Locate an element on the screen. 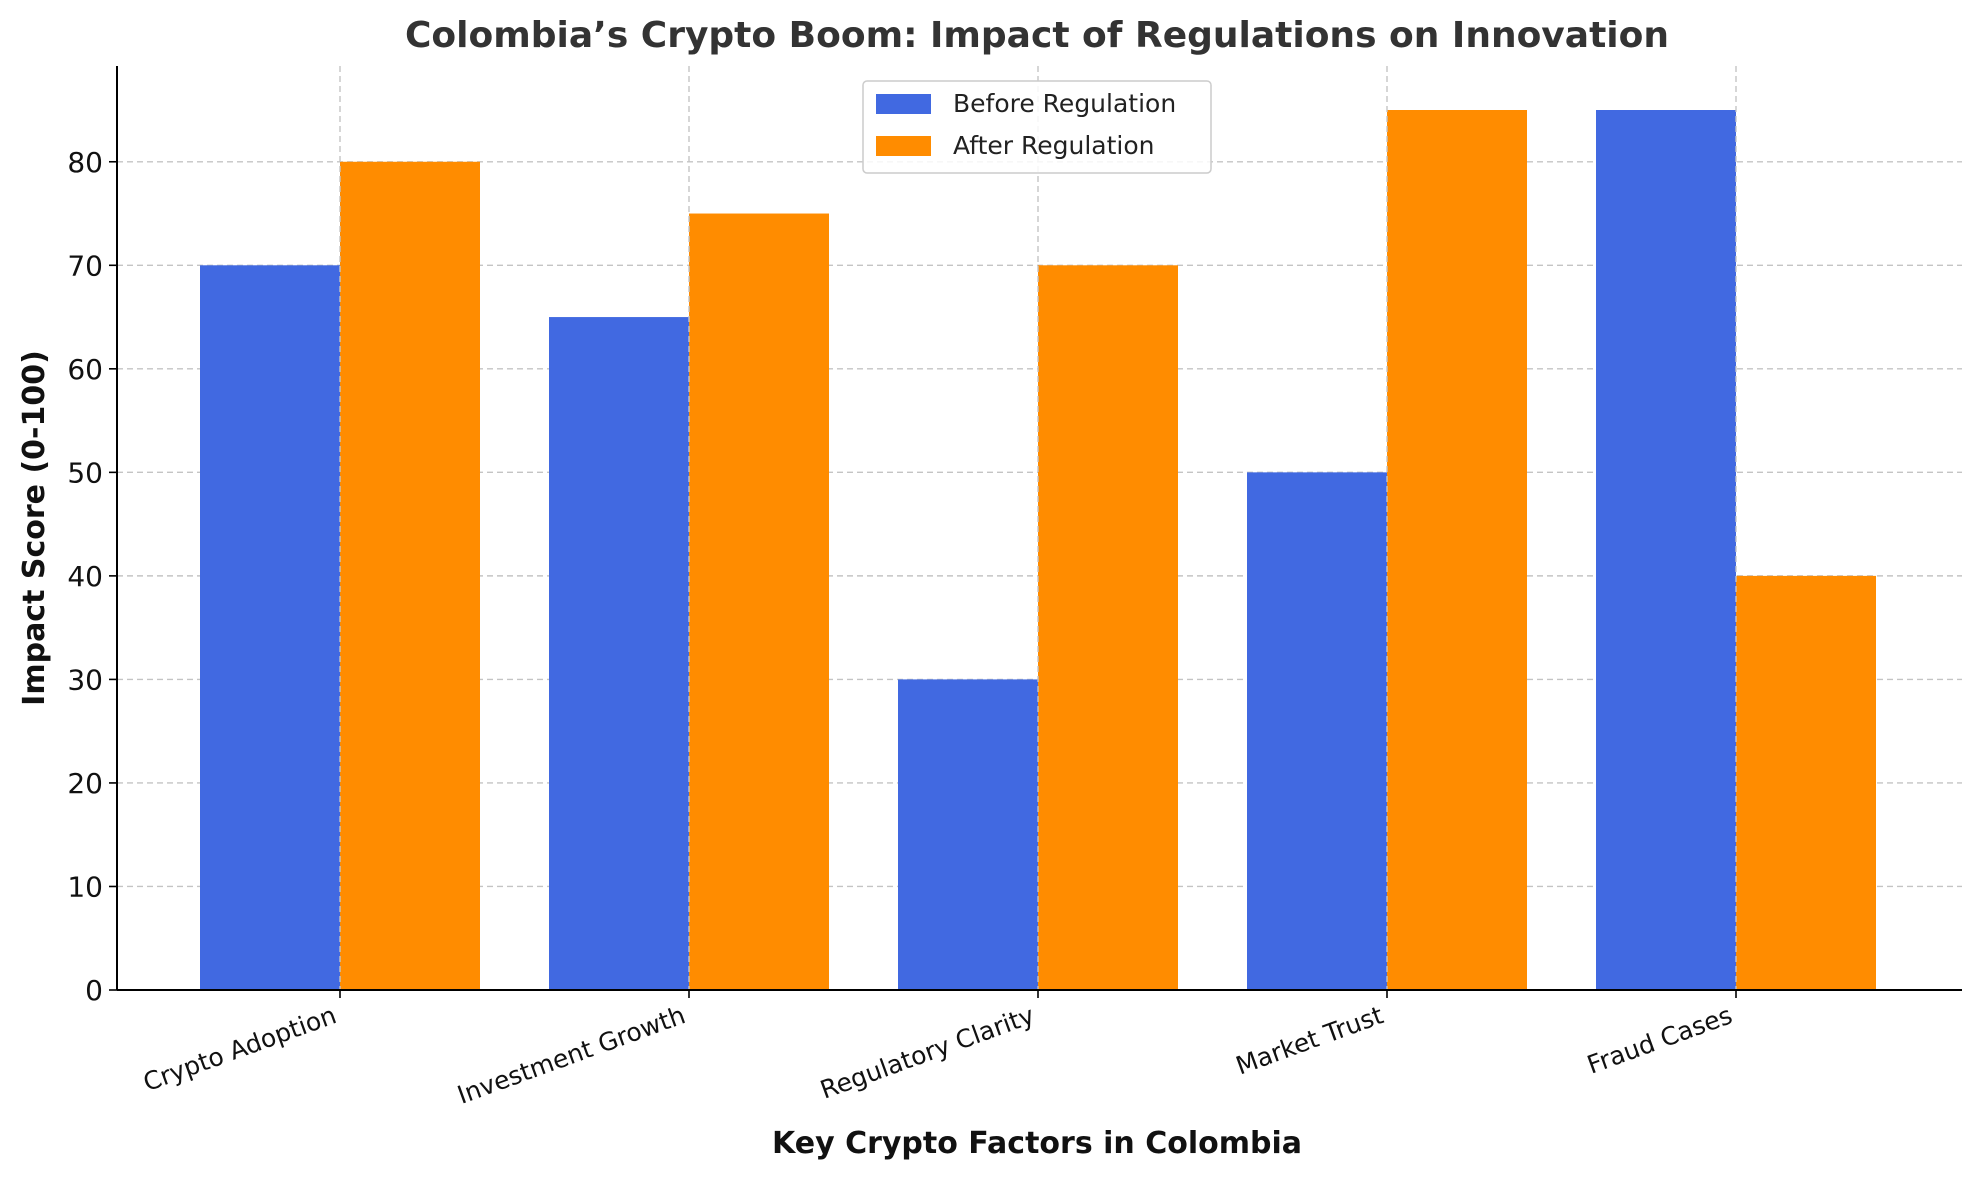  x-tick-label: Market Trust is located at coordinates (1309, 1040).